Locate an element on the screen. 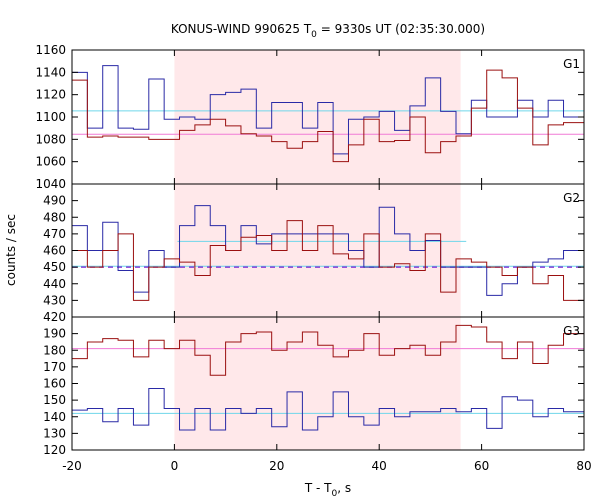  y-tick-label: 160 is located at coordinates (54, 384).